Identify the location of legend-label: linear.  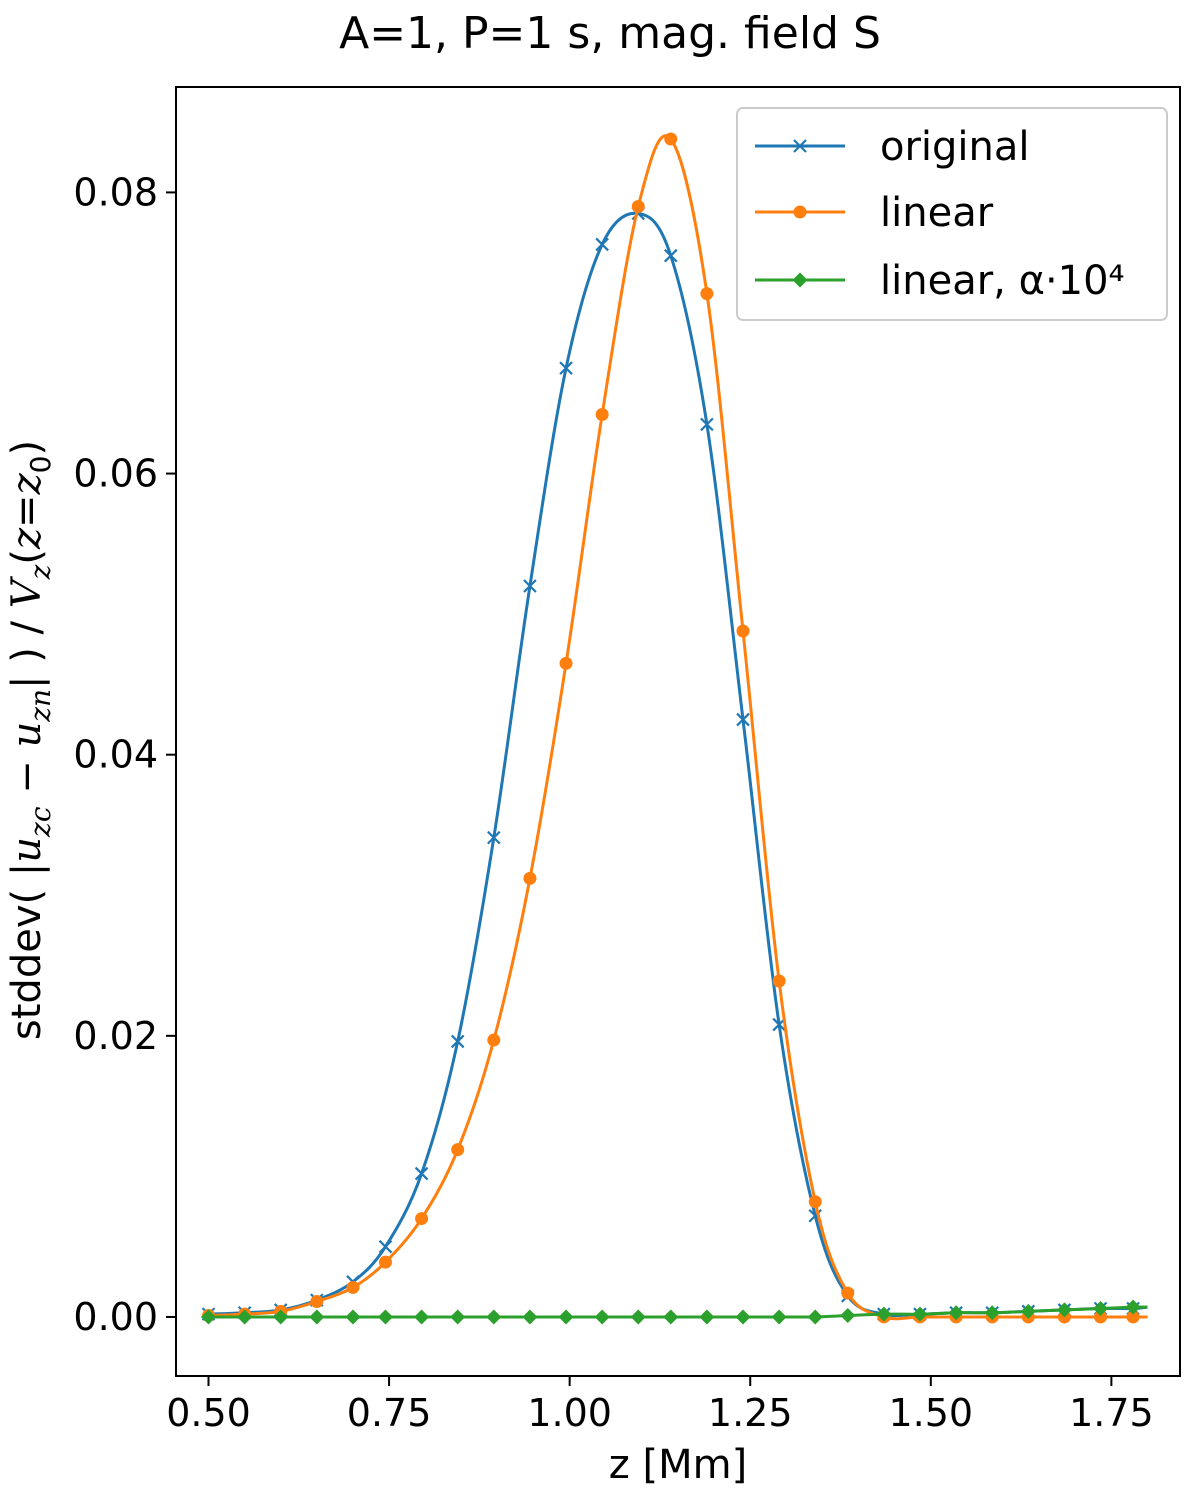
(937, 213).